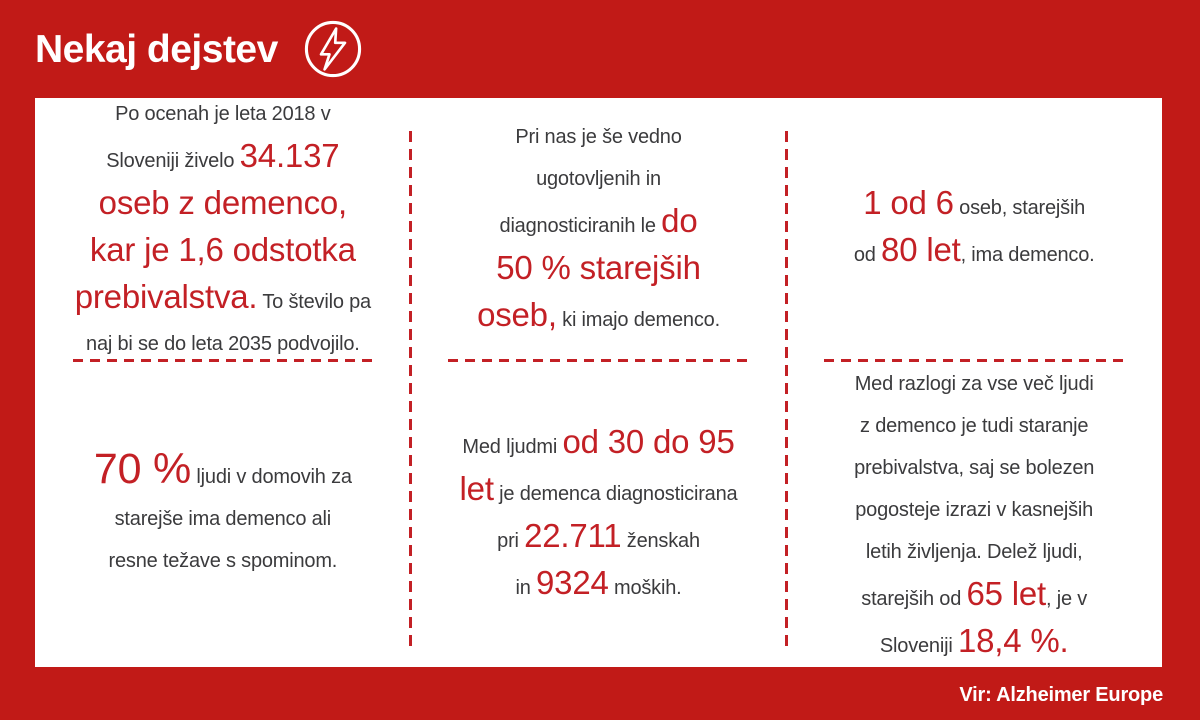 The image size is (1200, 720). What do you see at coordinates (314, 301) in the screenshot?
I see `text-segment: To število pa` at bounding box center [314, 301].